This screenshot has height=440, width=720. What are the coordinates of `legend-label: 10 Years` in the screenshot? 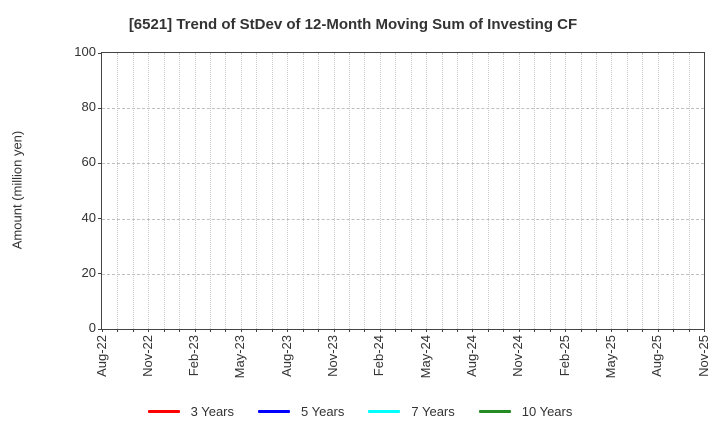 It's located at (547, 411).